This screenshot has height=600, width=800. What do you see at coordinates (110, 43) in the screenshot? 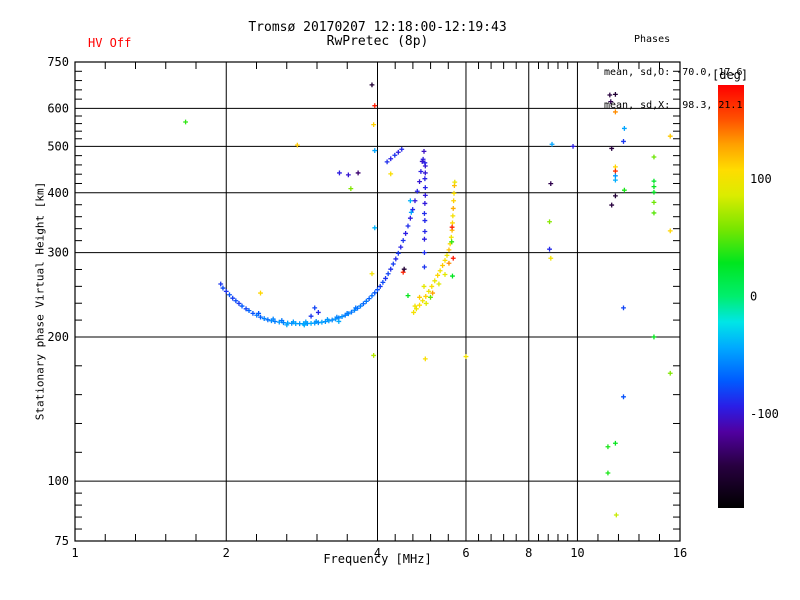
I see `hv-off-status: HV Off` at bounding box center [110, 43].